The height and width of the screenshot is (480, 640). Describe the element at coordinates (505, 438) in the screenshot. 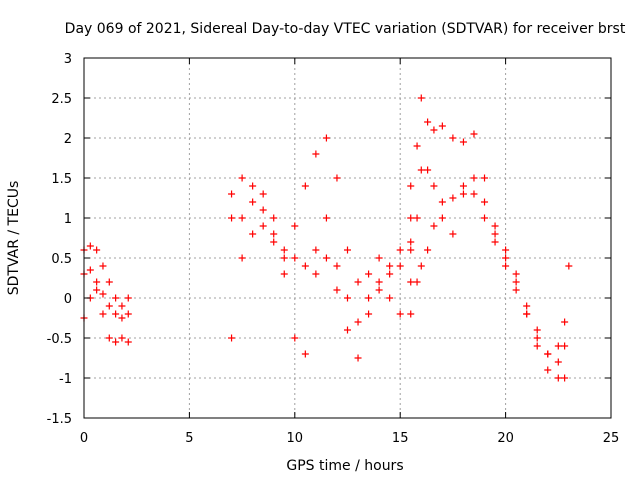

I see `x-tick-label: 20` at that location.